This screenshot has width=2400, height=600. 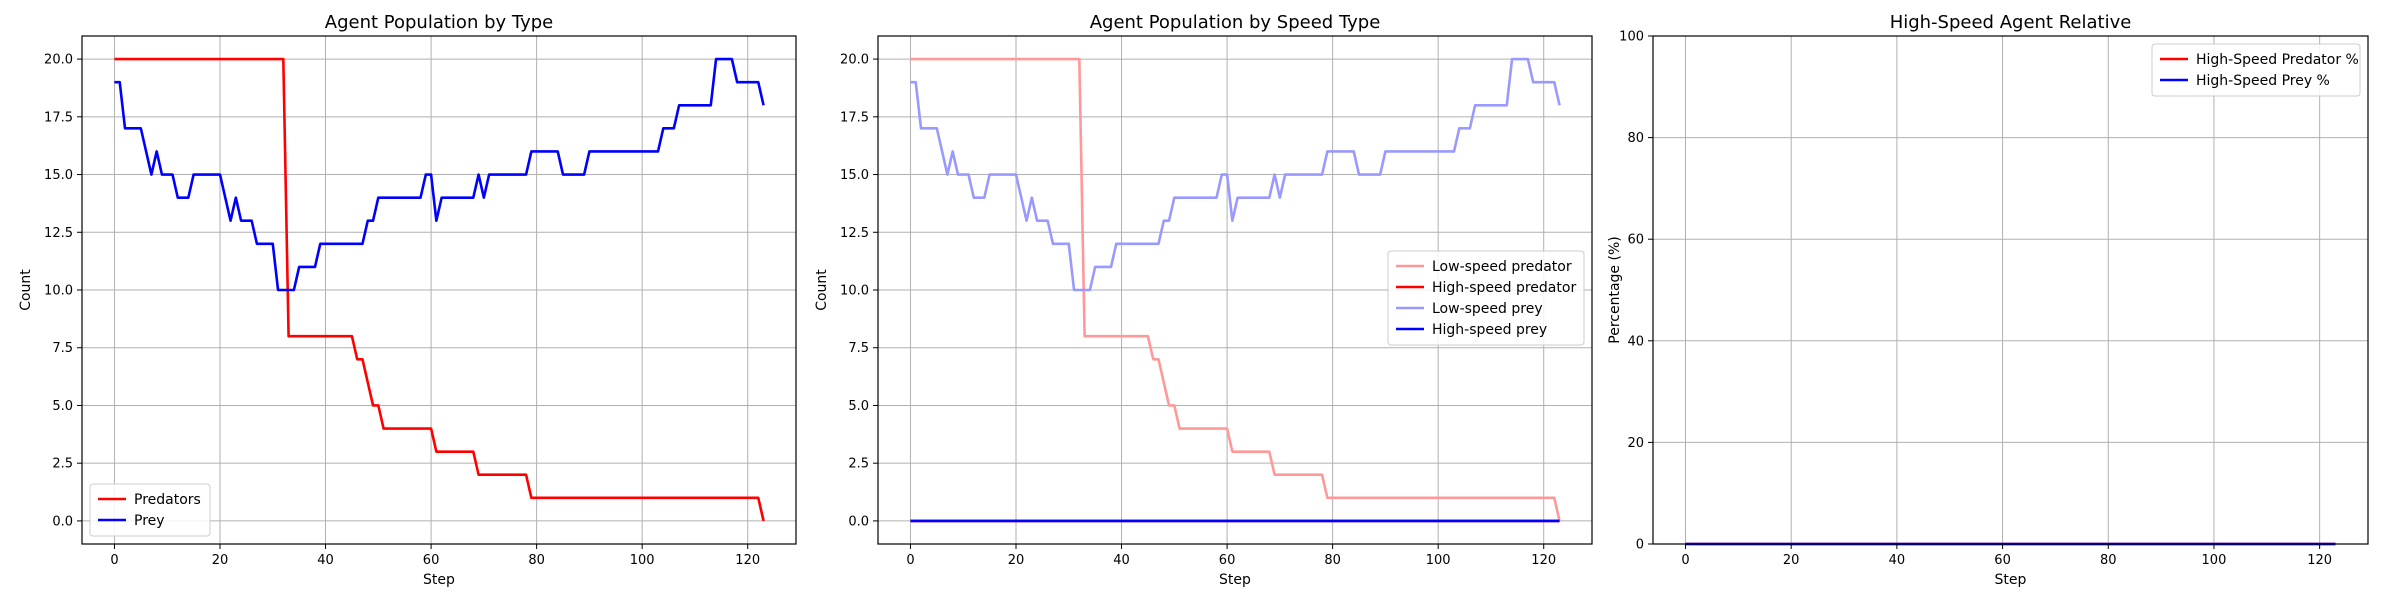 I want to click on legend-label: High-speed predator, so click(x=1504, y=288).